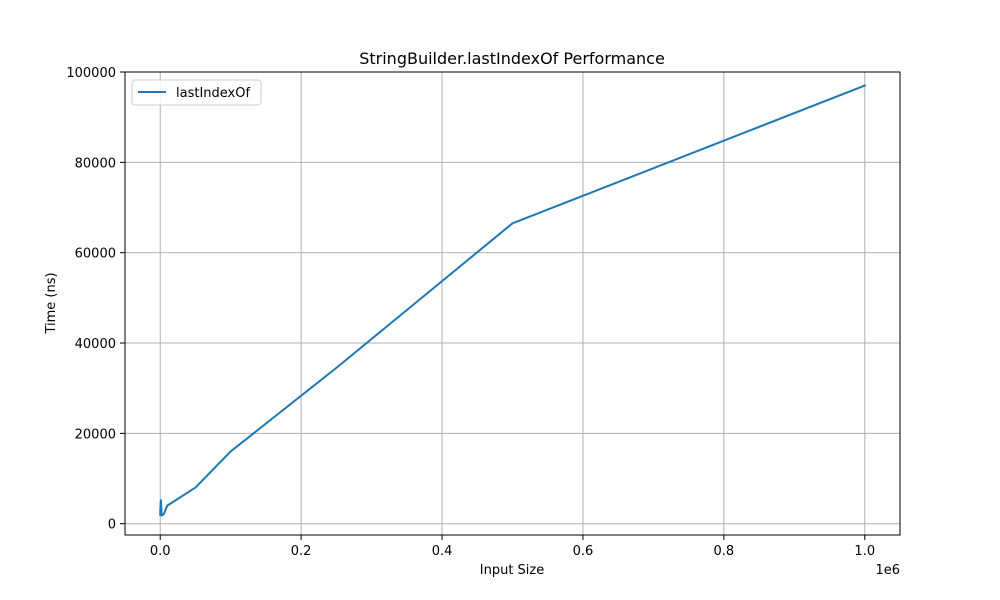 This screenshot has height=600, width=1000. What do you see at coordinates (112, 525) in the screenshot?
I see `y-tick-label: 0` at bounding box center [112, 525].